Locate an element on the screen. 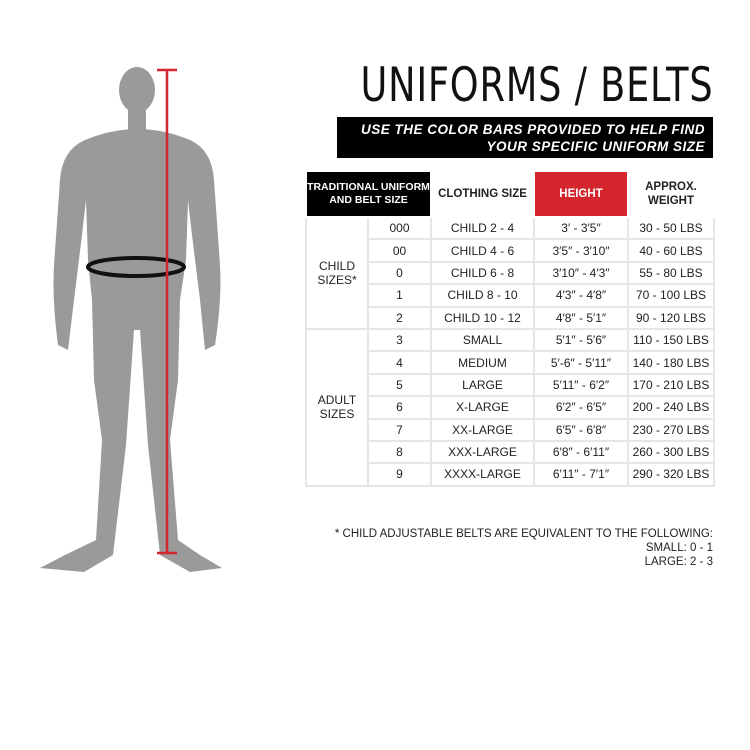 This screenshot has height=750, width=750. group-label: ADULT SIZES is located at coordinates (337, 407).